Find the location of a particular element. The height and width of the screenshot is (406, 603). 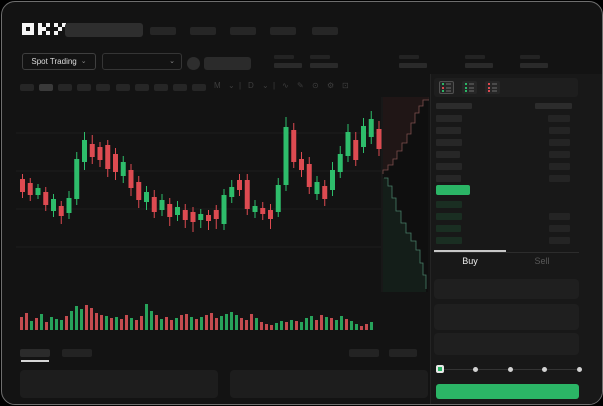

search-input is located at coordinates (104, 30).